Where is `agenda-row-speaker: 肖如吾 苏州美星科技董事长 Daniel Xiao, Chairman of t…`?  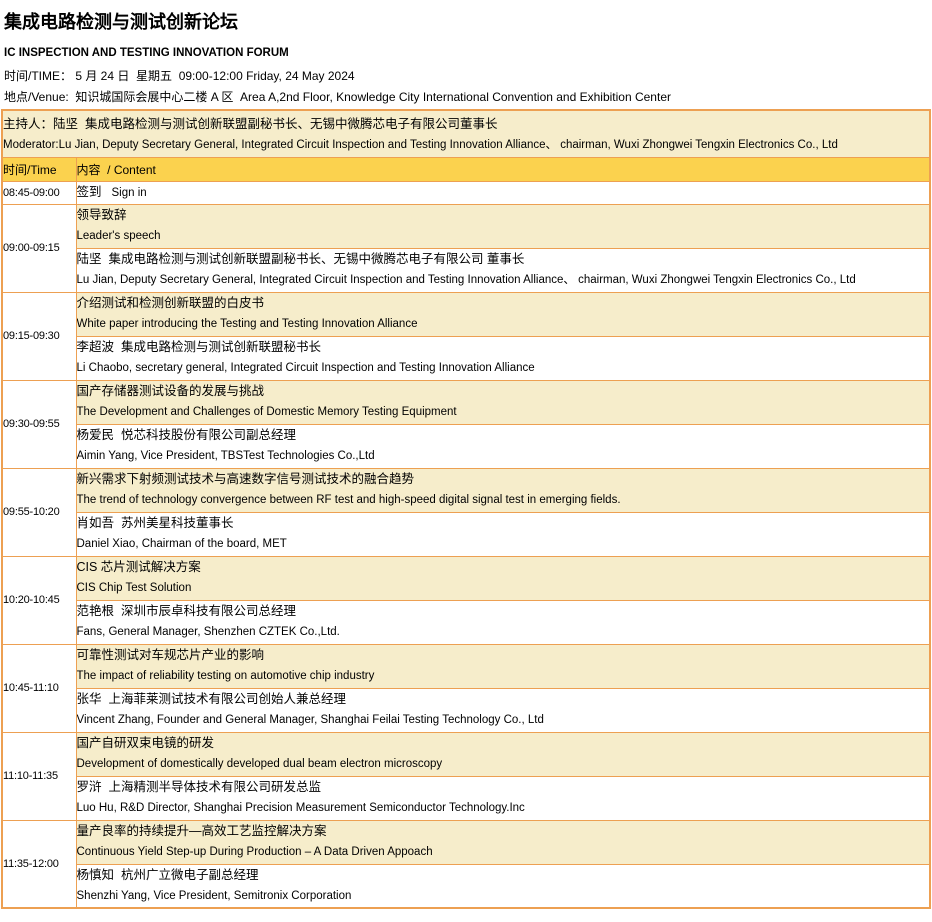
agenda-row-speaker: 肖如吾 苏州美星科技董事长 Daniel Xiao, Chairman of t… is located at coordinates (466, 534).